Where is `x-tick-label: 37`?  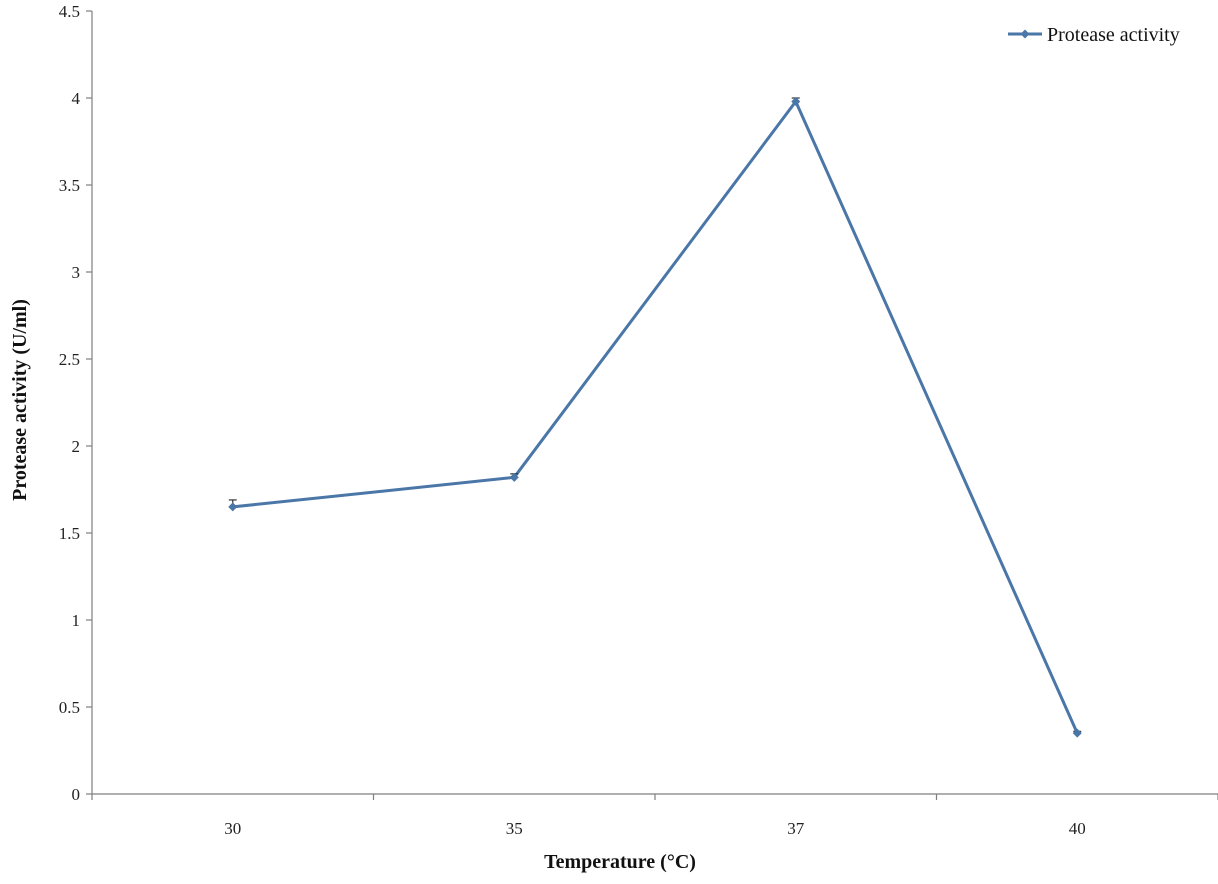 x-tick-label: 37 is located at coordinates (796, 828).